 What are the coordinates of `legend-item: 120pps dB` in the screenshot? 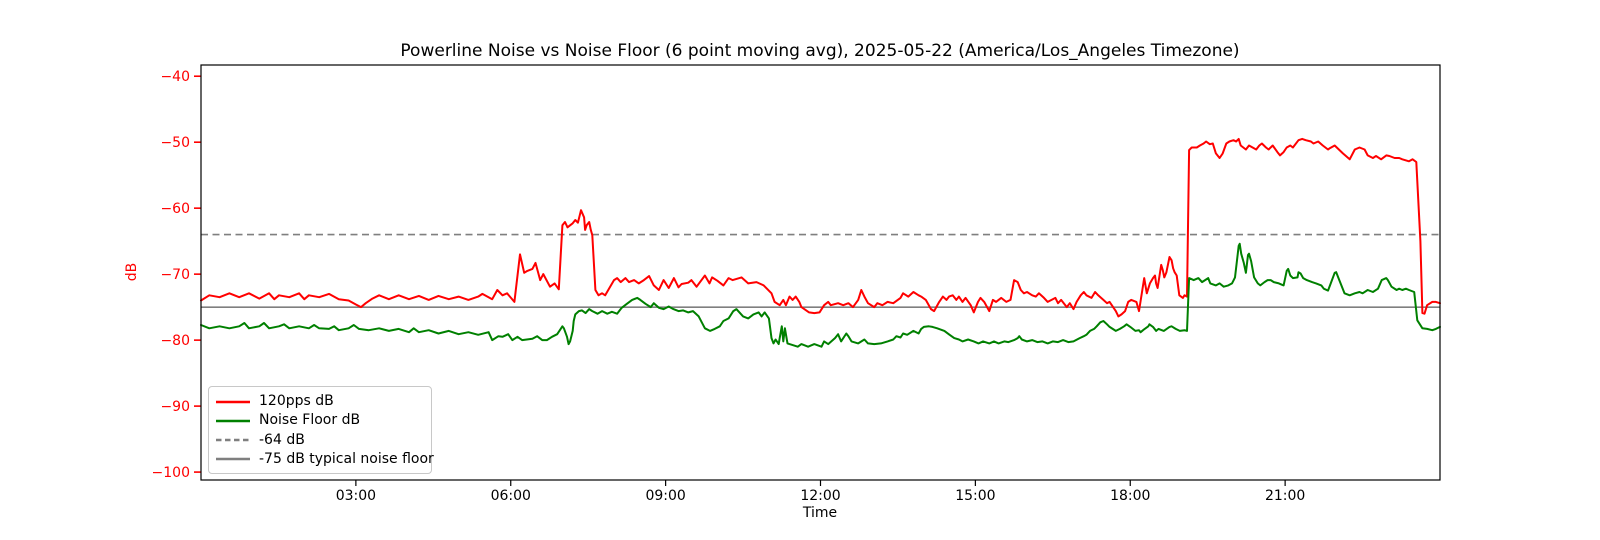 It's located at (319, 401).